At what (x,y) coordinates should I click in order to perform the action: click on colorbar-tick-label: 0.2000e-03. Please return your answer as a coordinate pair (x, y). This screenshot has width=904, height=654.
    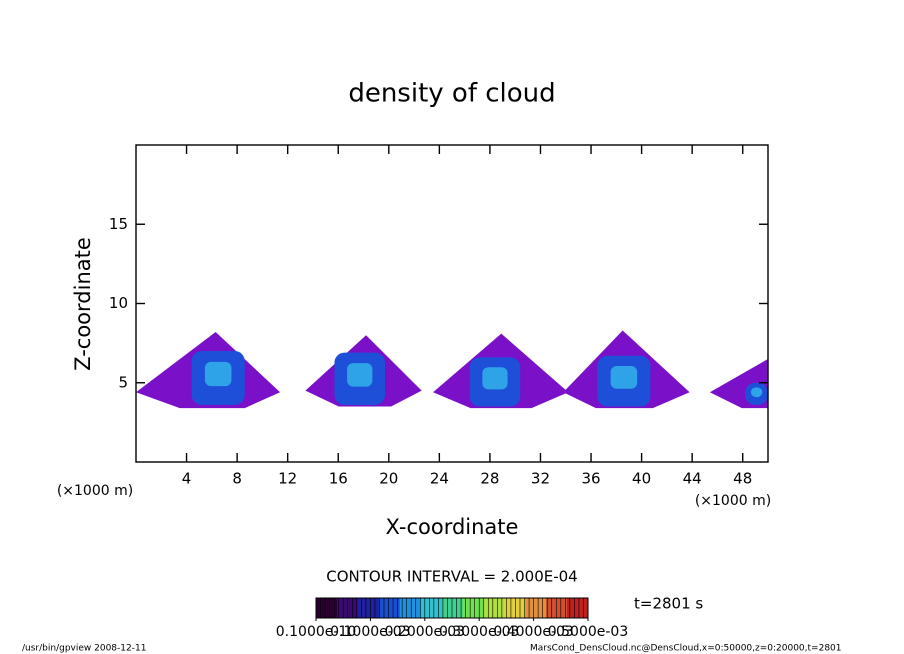
    Looking at the image, I should click on (425, 632).